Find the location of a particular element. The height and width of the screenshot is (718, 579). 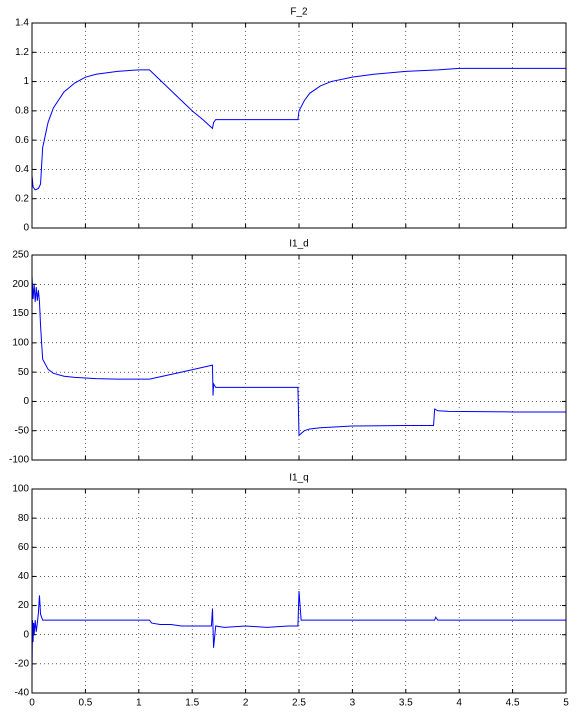

x-tick-label: 2 is located at coordinates (246, 703).